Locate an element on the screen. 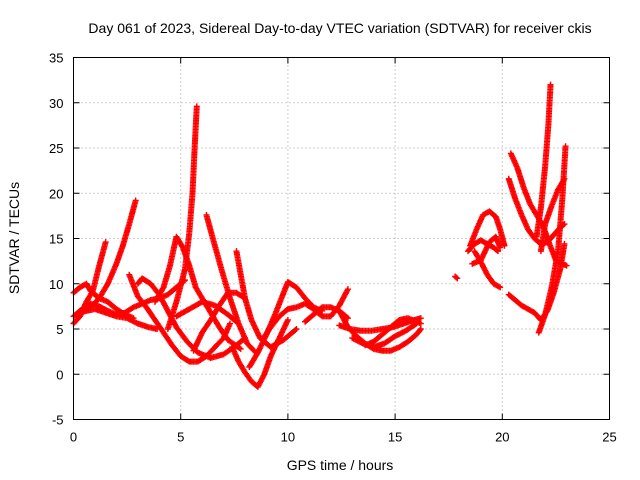 The width and height of the screenshot is (640, 480). series-arc22 is located at coordinates (456, 277).